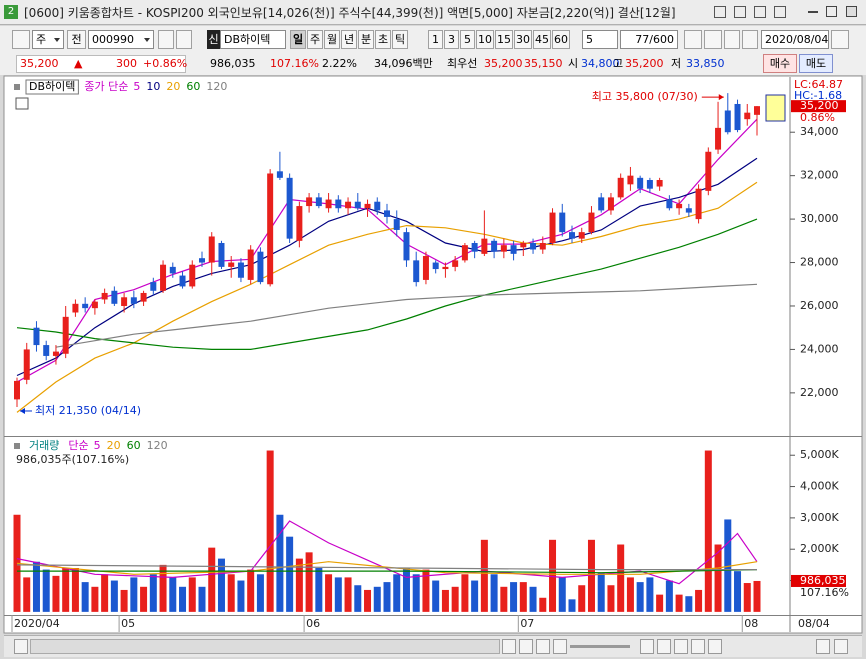  What do you see at coordinates (795, 39) in the screenshot?
I see `date-input: 2020/08/04` at bounding box center [795, 39].